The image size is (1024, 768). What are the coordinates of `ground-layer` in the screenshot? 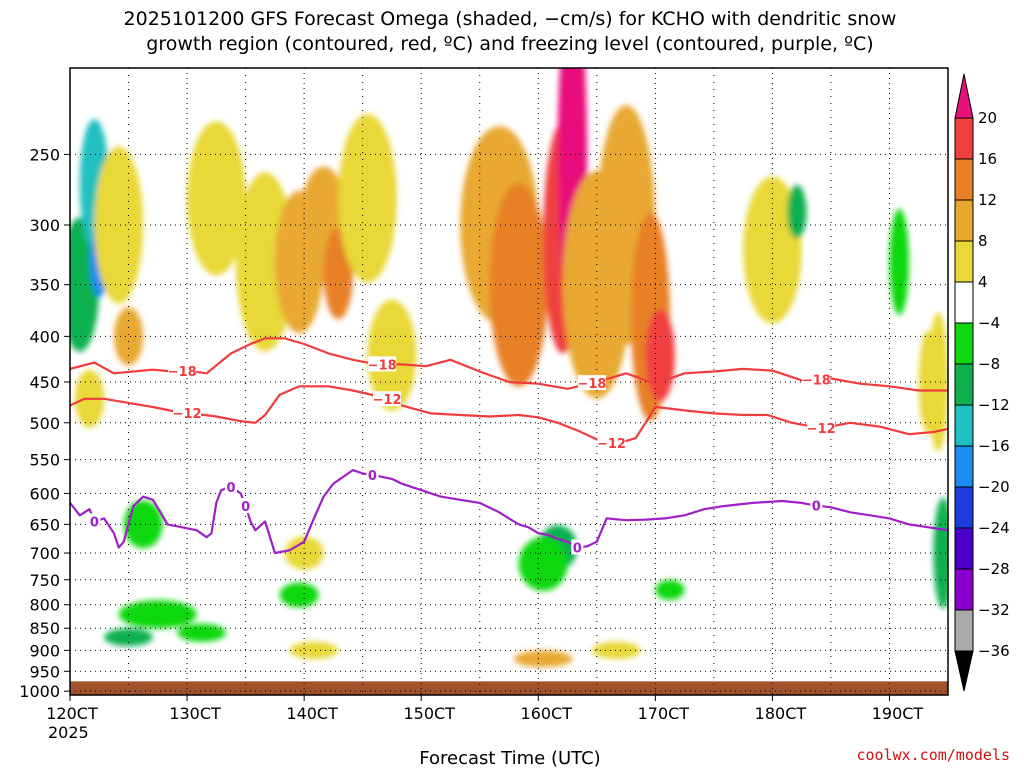 It's located at (509, 688).